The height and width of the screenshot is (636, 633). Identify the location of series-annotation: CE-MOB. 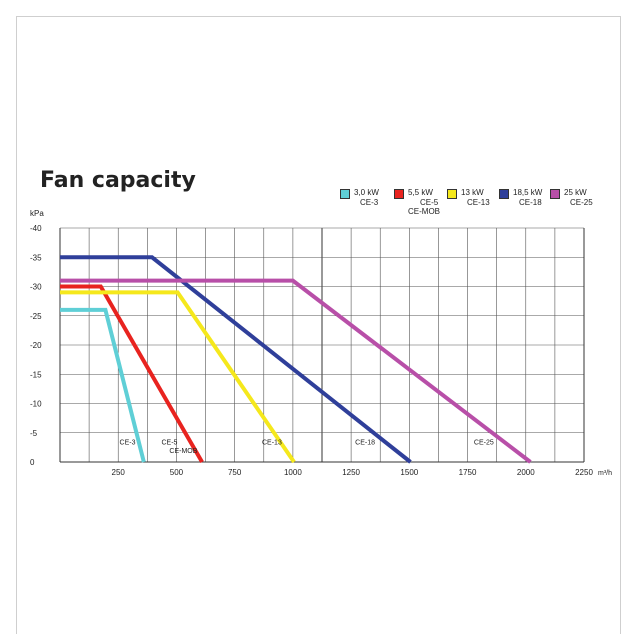
(183, 451).